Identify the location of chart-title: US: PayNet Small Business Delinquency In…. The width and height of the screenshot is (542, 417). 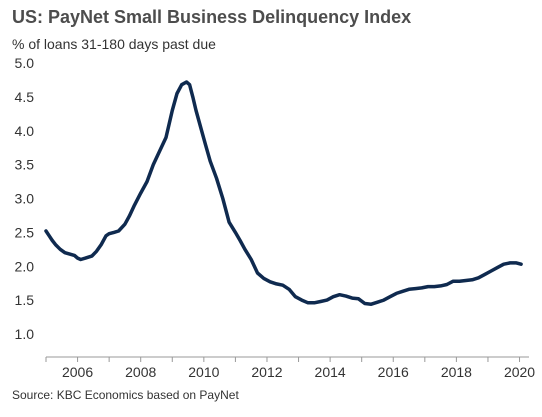
(212, 17).